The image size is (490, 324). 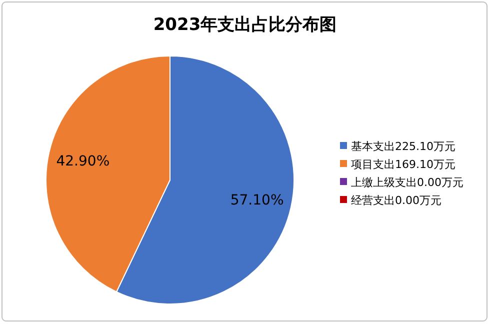 What do you see at coordinates (403, 164) in the screenshot?
I see `legend-label: 项目支出169.10万元` at bounding box center [403, 164].